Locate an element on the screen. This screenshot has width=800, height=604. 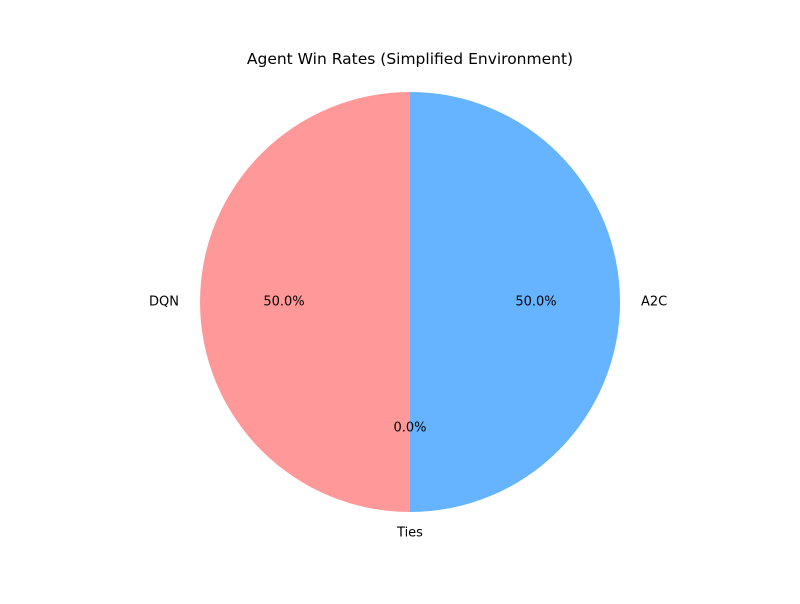
chart-title: Agent Win Rates (Simplified Environment) is located at coordinates (410, 59).